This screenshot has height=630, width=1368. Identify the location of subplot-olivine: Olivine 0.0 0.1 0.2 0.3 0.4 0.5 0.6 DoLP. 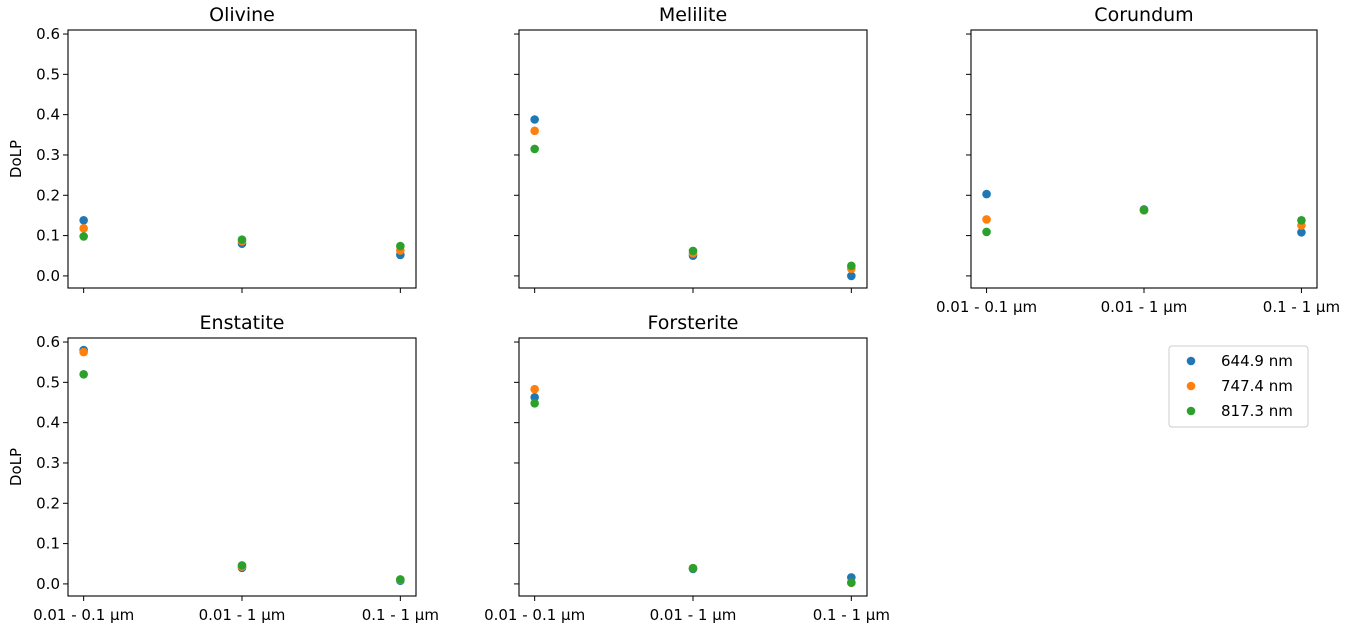
(212, 148).